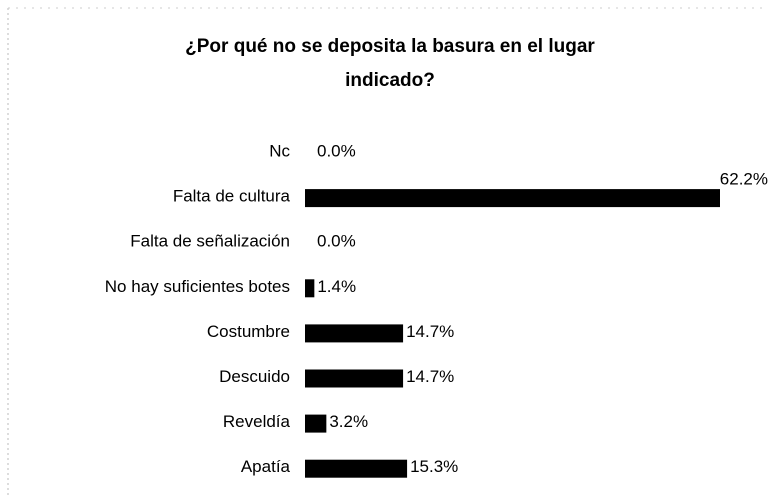 Image resolution: width=770 pixels, height=503 pixels. I want to click on value-label: 1.4%, so click(336, 286).